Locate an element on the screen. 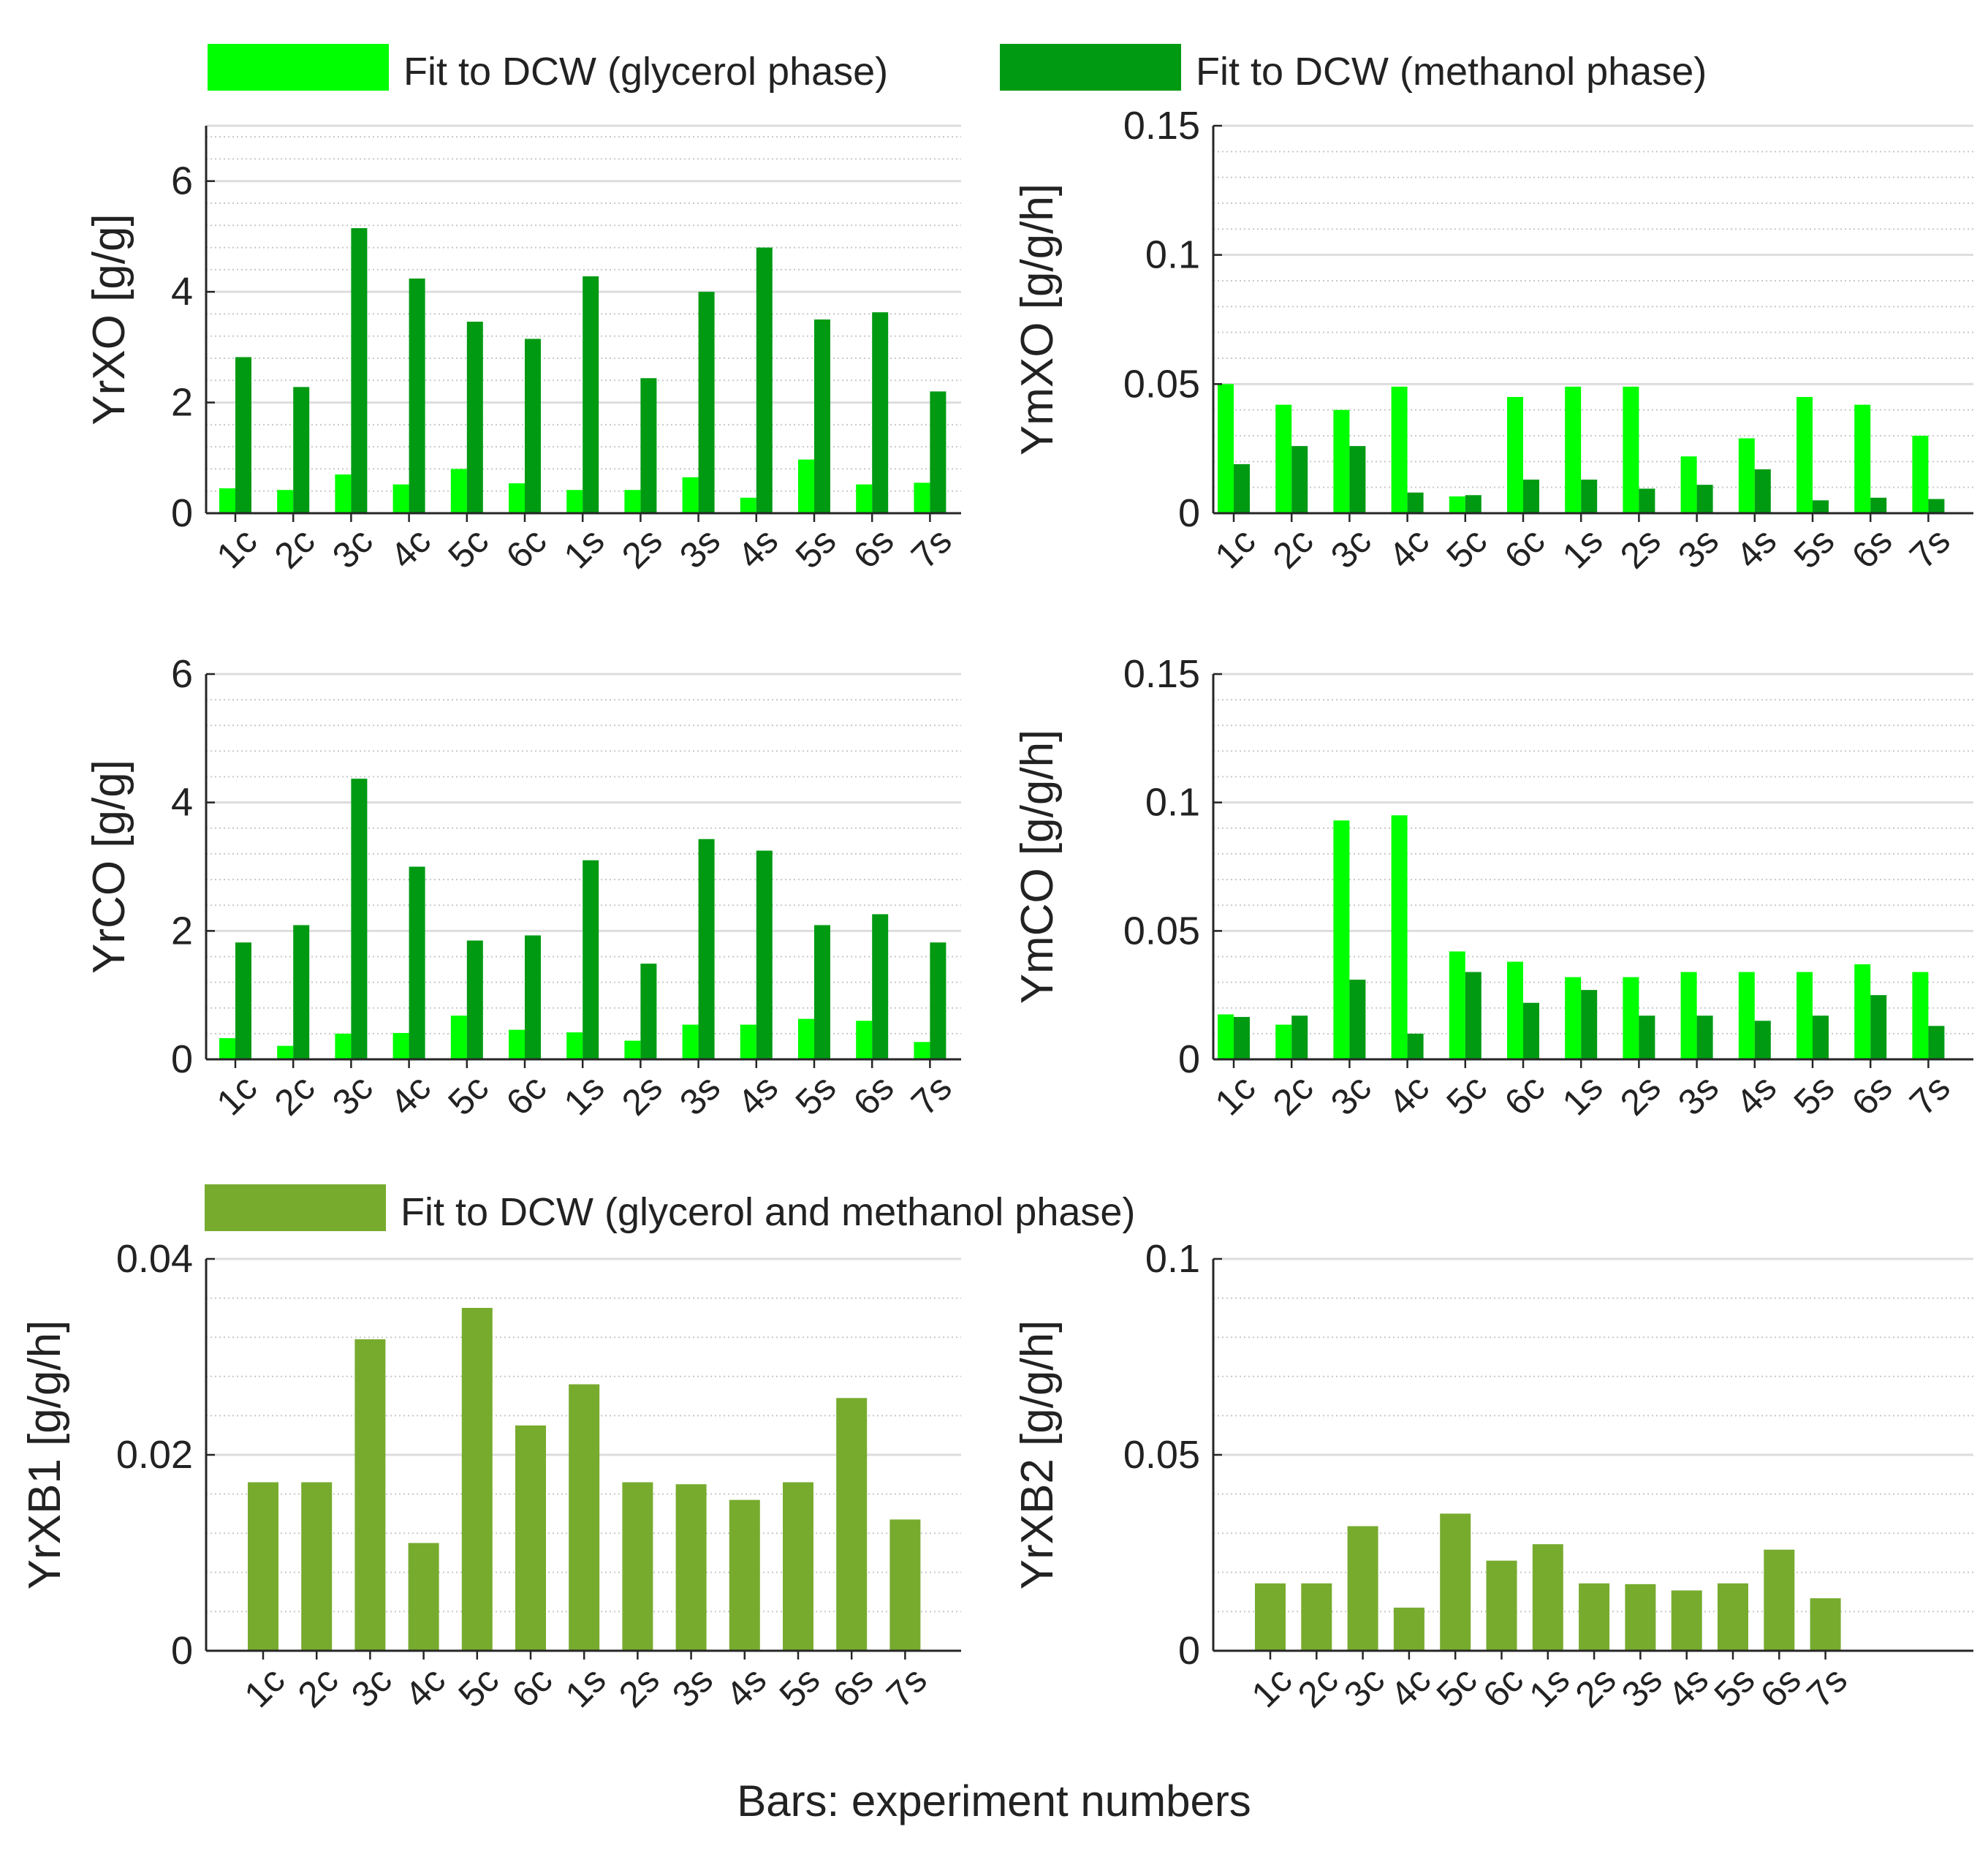 The height and width of the screenshot is (1854, 1988). bar-yrxo-methanol-1s is located at coordinates (591, 394).